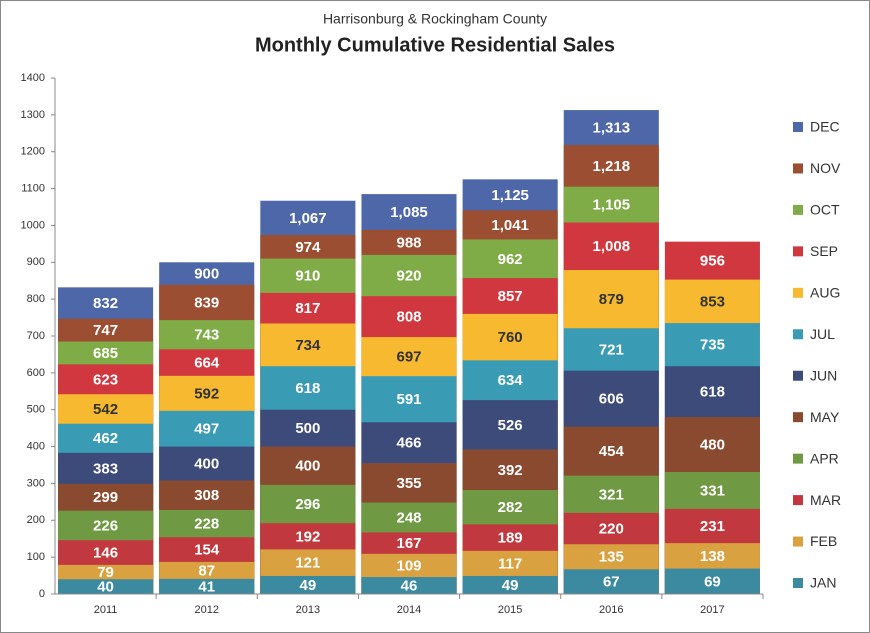  What do you see at coordinates (611, 610) in the screenshot?
I see `x-tick-label: 2016` at bounding box center [611, 610].